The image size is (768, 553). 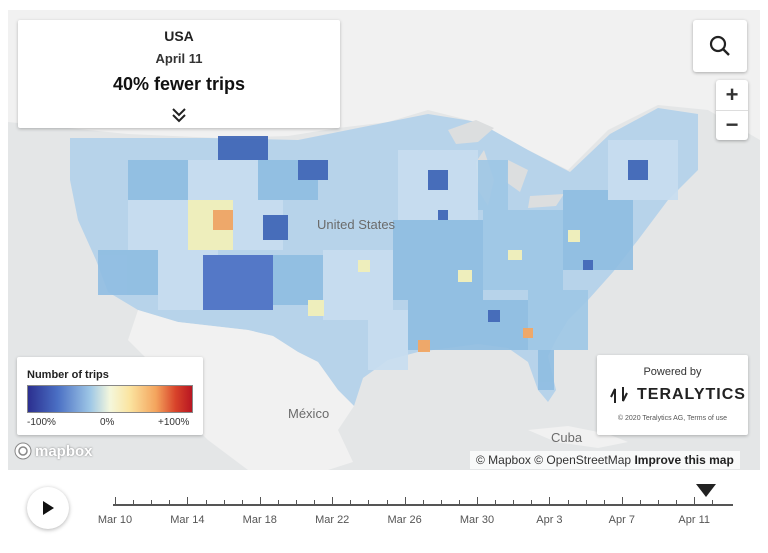 I want to click on legend-tick-max: +100%, so click(x=174, y=422).